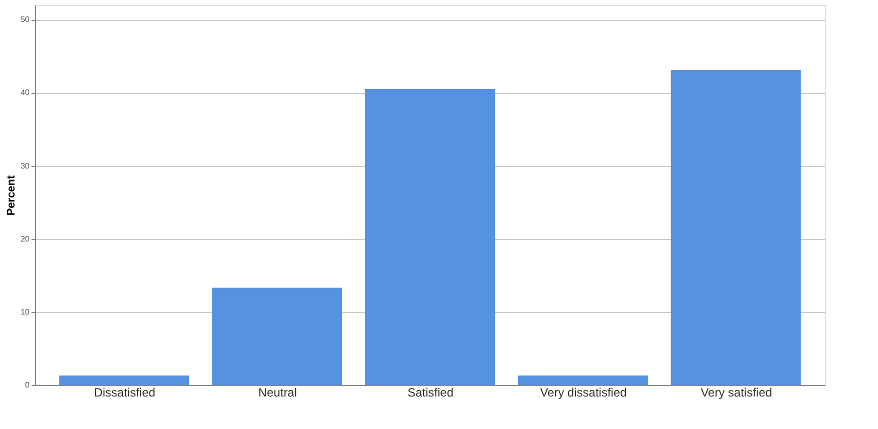 This screenshot has height=429, width=878. I want to click on y-axis-title: Percent, so click(12, 195).